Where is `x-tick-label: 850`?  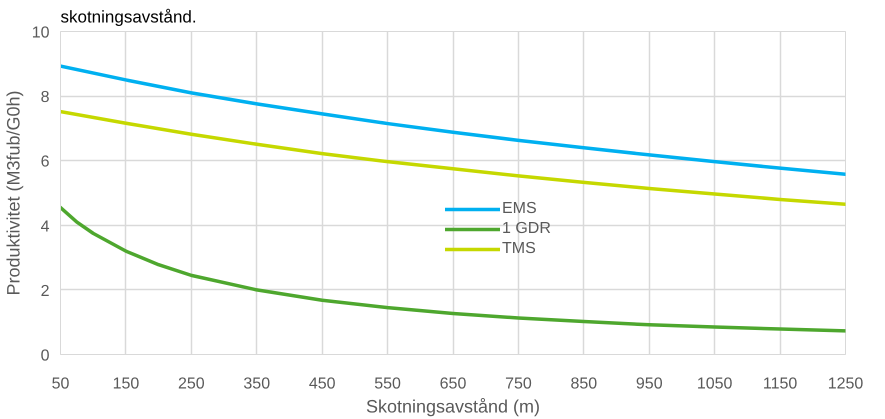 x-tick-label: 850 is located at coordinates (584, 384).